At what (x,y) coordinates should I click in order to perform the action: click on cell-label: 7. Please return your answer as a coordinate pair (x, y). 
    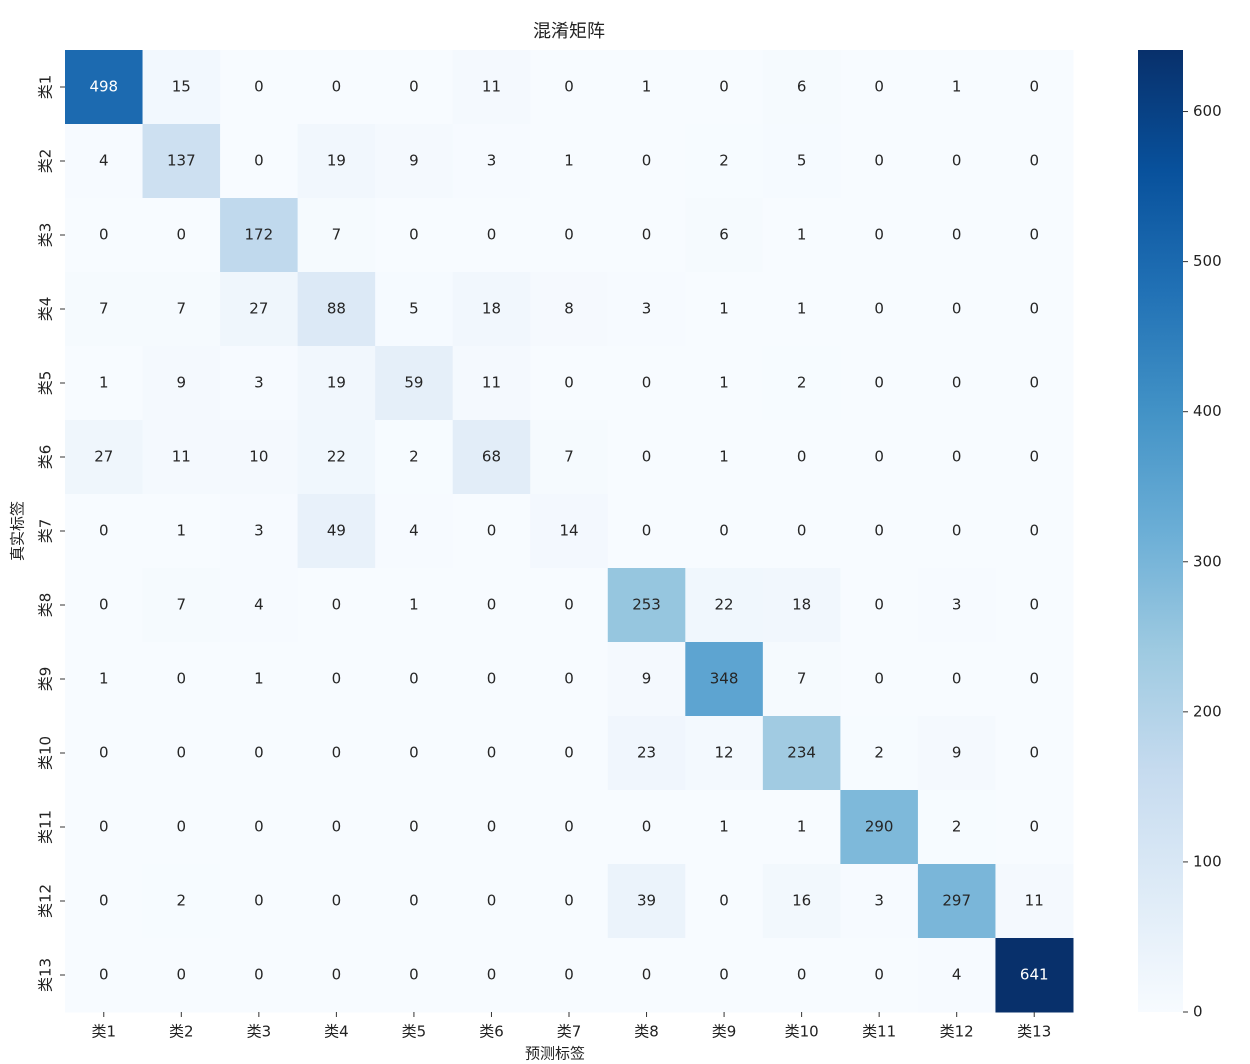
    Looking at the image, I should click on (182, 605).